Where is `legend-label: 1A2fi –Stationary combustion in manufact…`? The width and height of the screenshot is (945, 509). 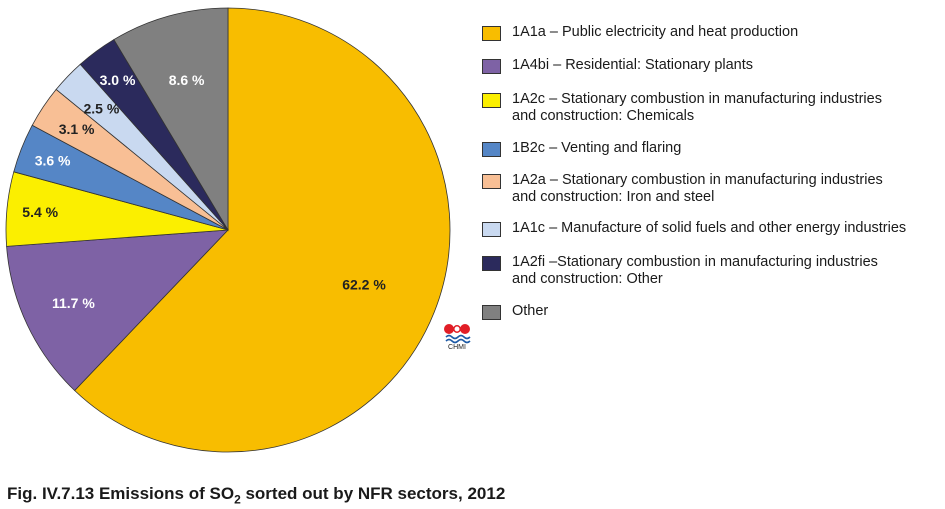 legend-label: 1A2fi –Stationary combustion in manufact… is located at coordinates (728, 271).